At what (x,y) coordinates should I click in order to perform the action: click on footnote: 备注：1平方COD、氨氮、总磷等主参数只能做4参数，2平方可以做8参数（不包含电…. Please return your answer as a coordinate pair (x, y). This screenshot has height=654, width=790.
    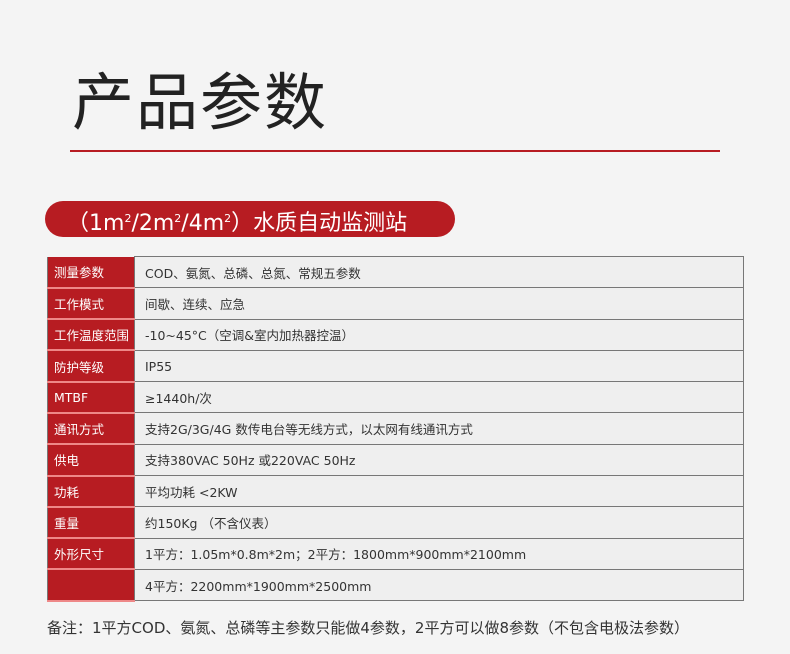
    Looking at the image, I should click on (368, 628).